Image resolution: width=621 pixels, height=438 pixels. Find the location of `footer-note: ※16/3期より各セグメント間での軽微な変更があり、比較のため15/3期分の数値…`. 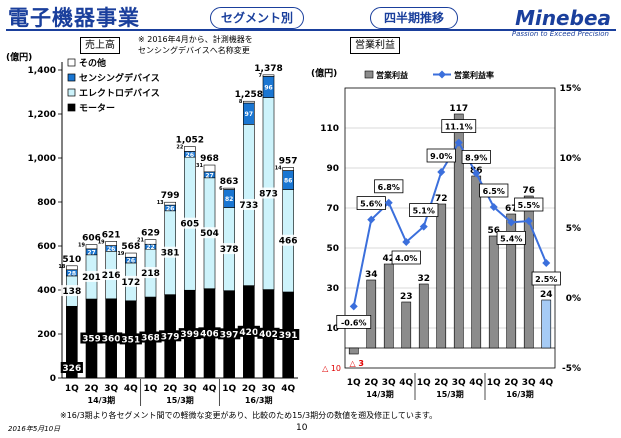

footer-note: ※16/3期より各セグメント間での軽微な変更があり、比較のため15/3期分の数値… is located at coordinates (249, 415).